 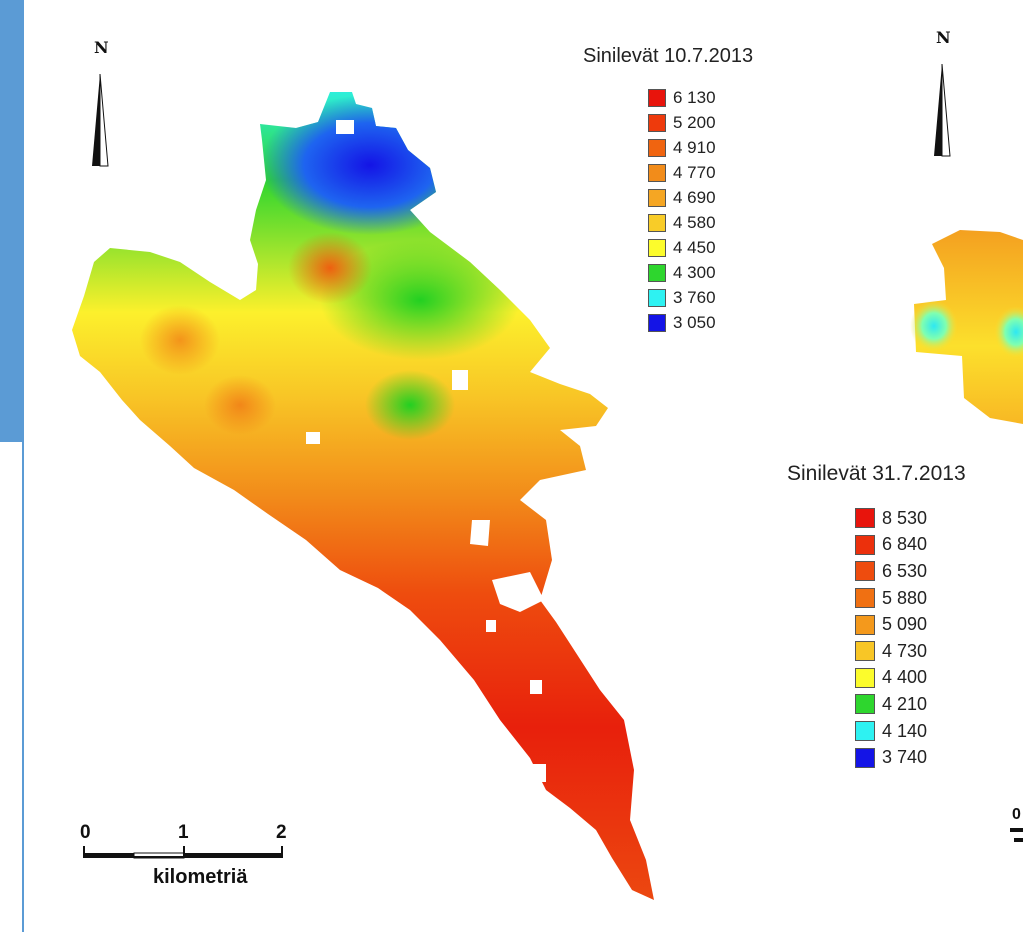 I want to click on legend-item: 5 200, so click(x=682, y=122).